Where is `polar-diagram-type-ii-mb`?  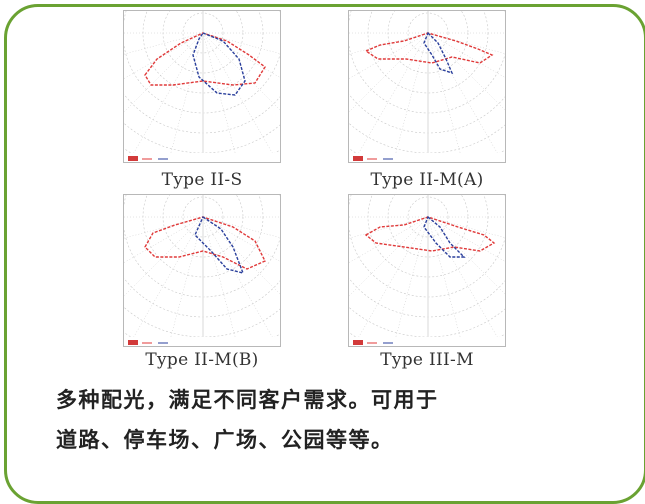 polar-diagram-type-ii-mb is located at coordinates (202, 270).